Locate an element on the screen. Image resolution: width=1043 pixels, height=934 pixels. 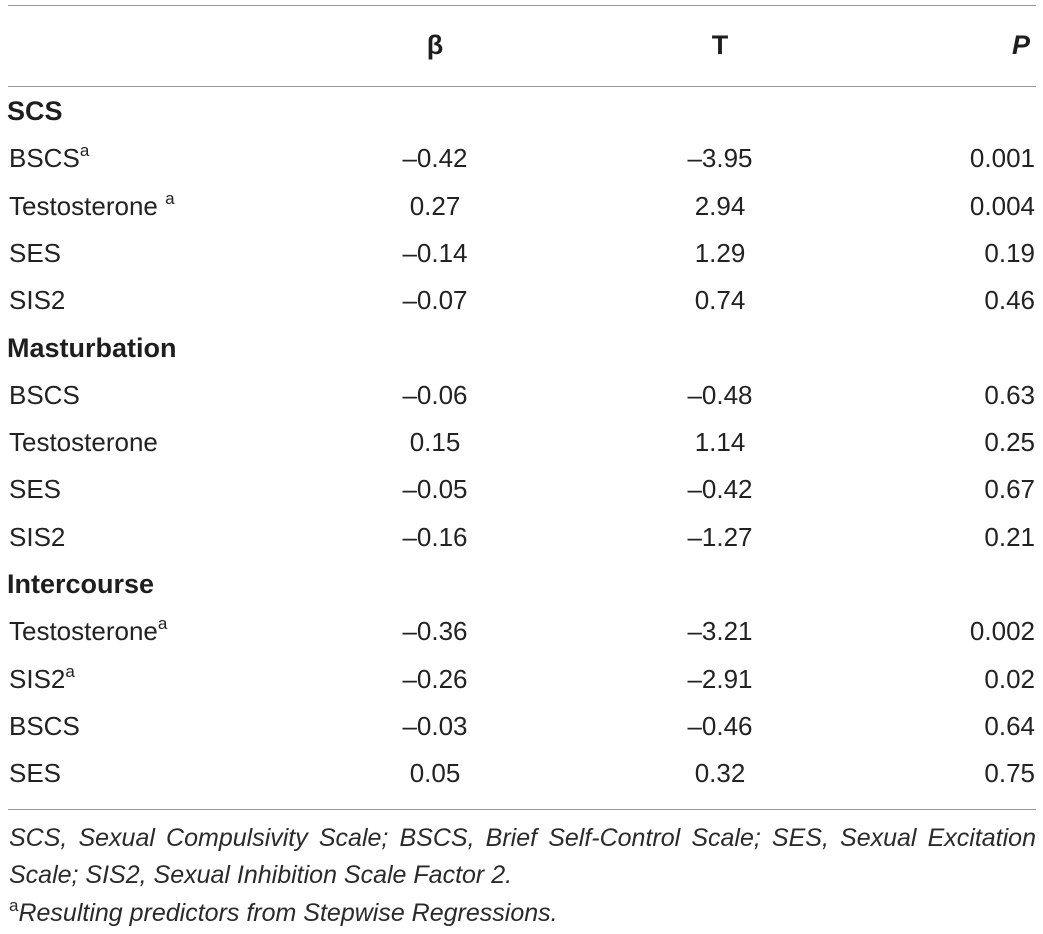
table-row: SES –0.05 –0.42 0.67 is located at coordinates (521, 489).